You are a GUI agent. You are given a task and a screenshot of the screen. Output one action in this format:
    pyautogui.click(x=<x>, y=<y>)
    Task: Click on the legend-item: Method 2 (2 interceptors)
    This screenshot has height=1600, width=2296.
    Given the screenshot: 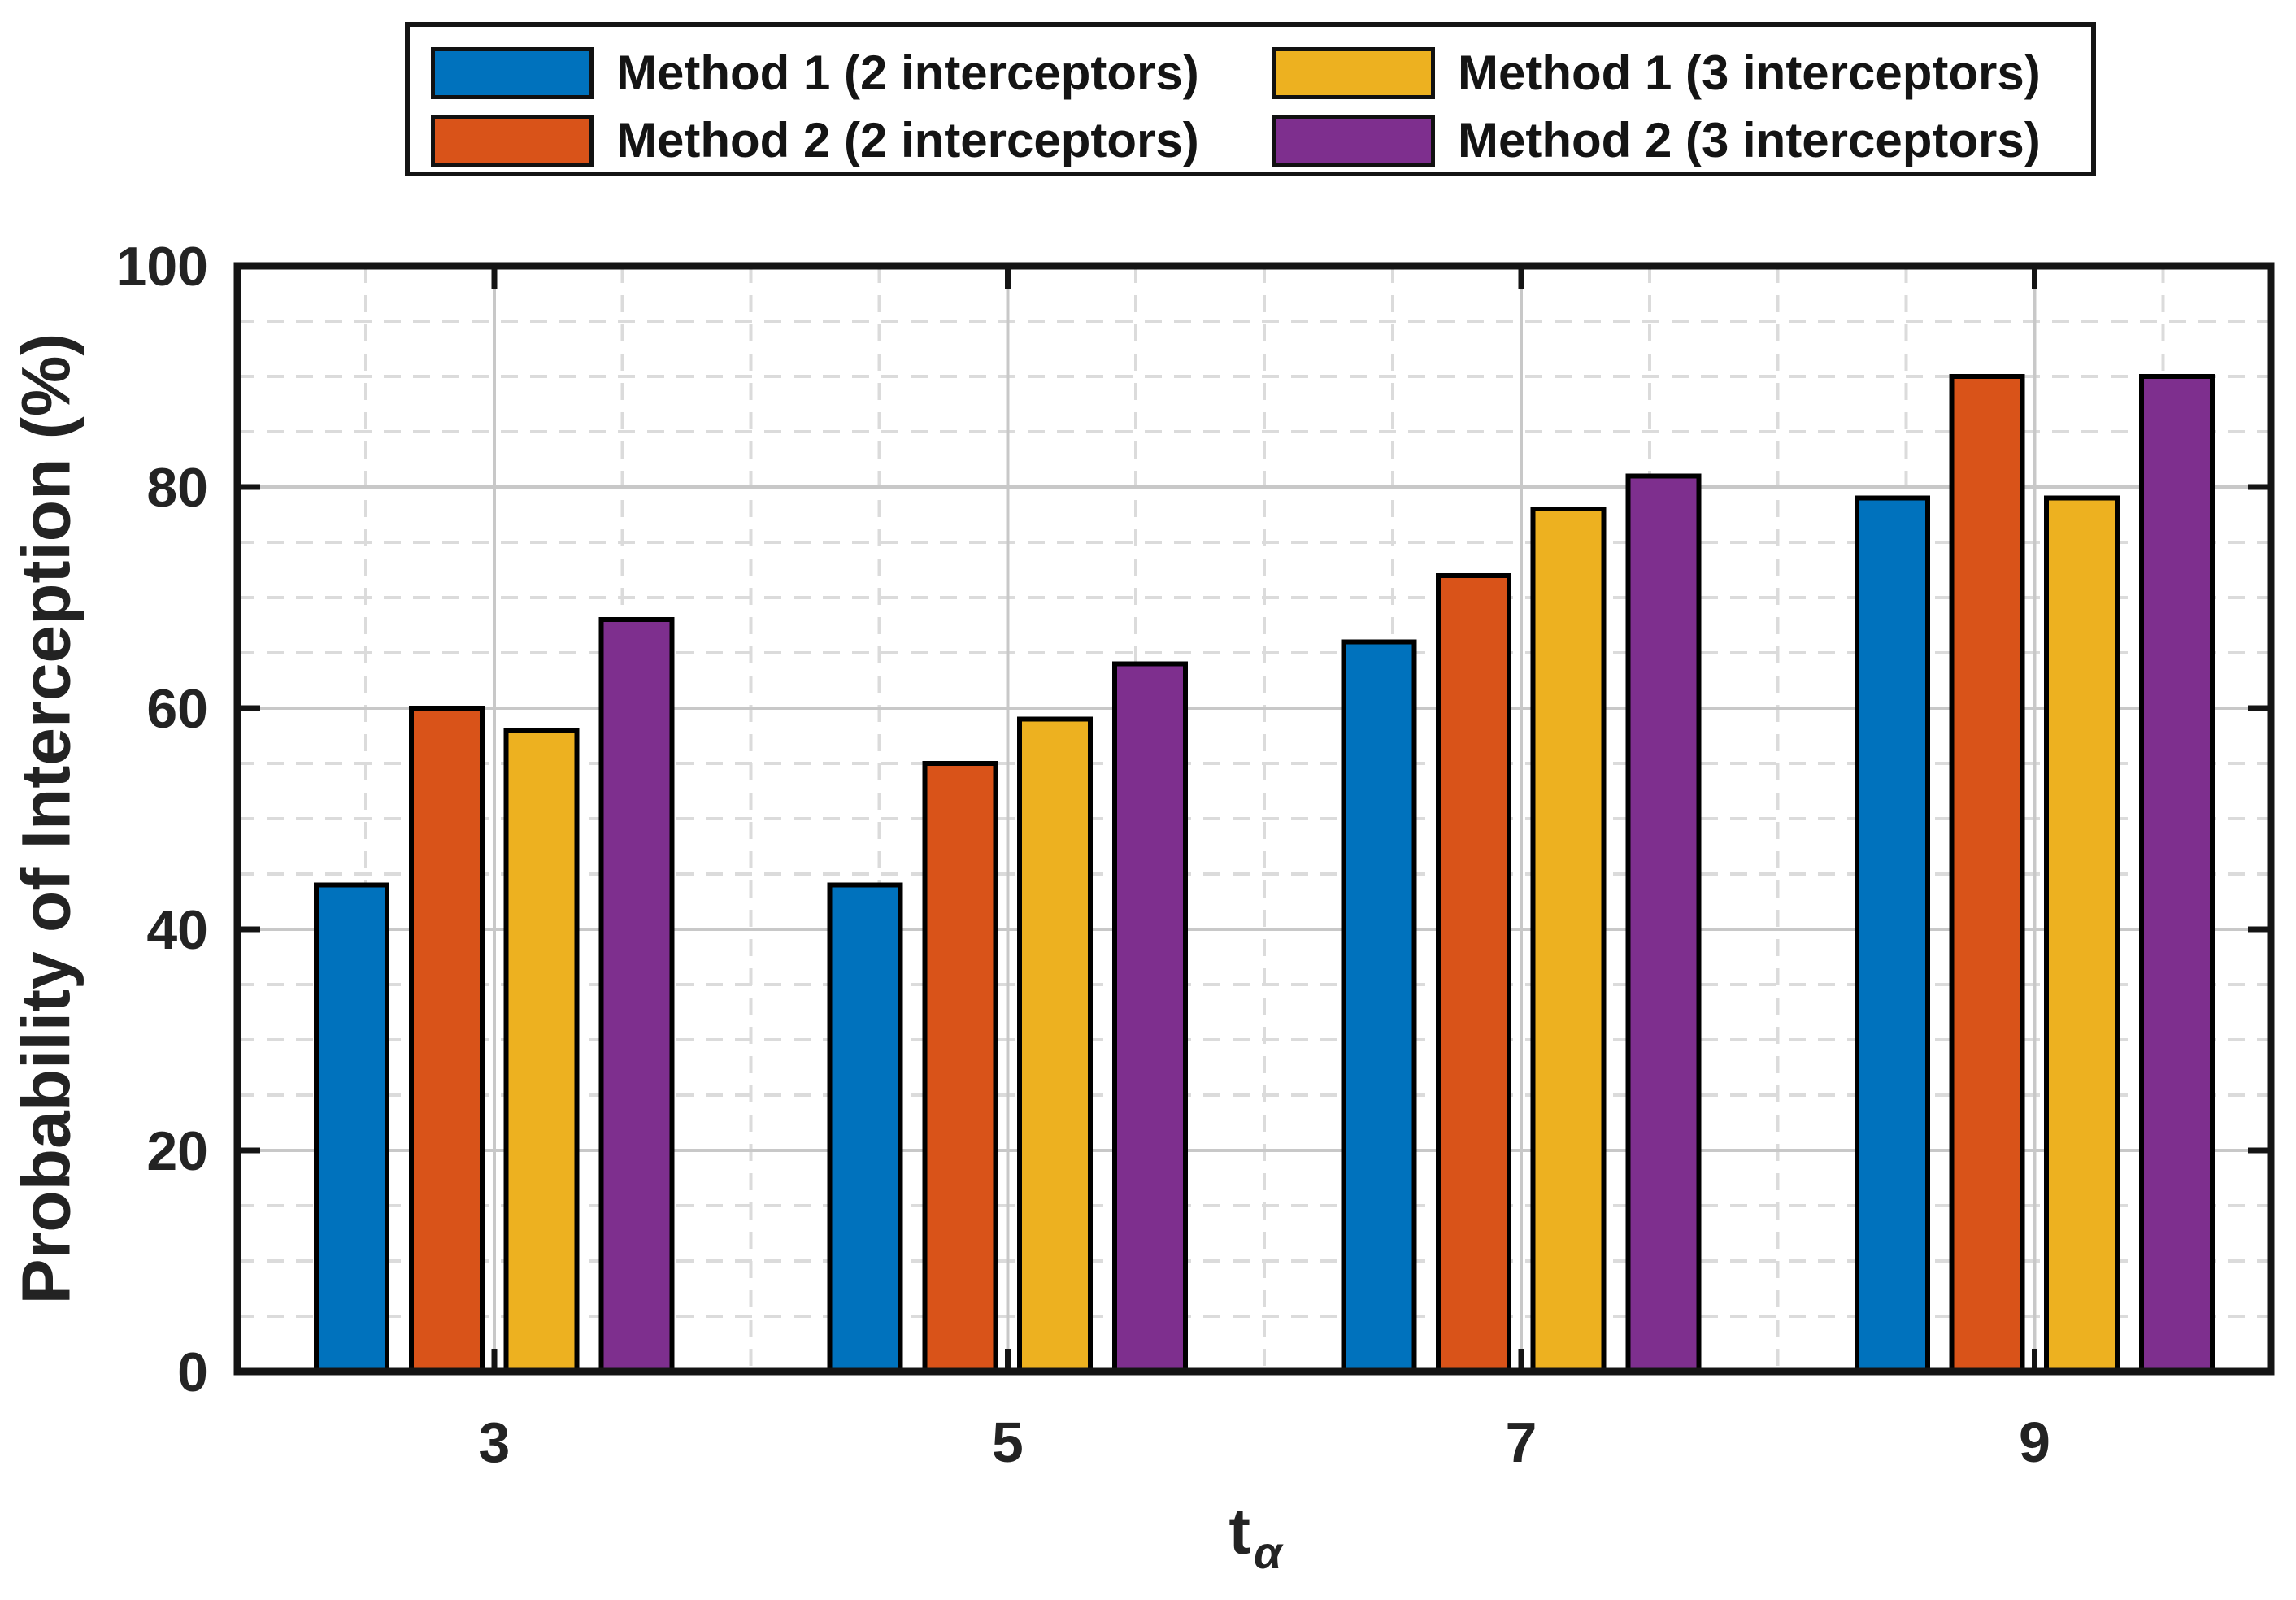 What is the action you would take?
    pyautogui.click(x=815, y=141)
    